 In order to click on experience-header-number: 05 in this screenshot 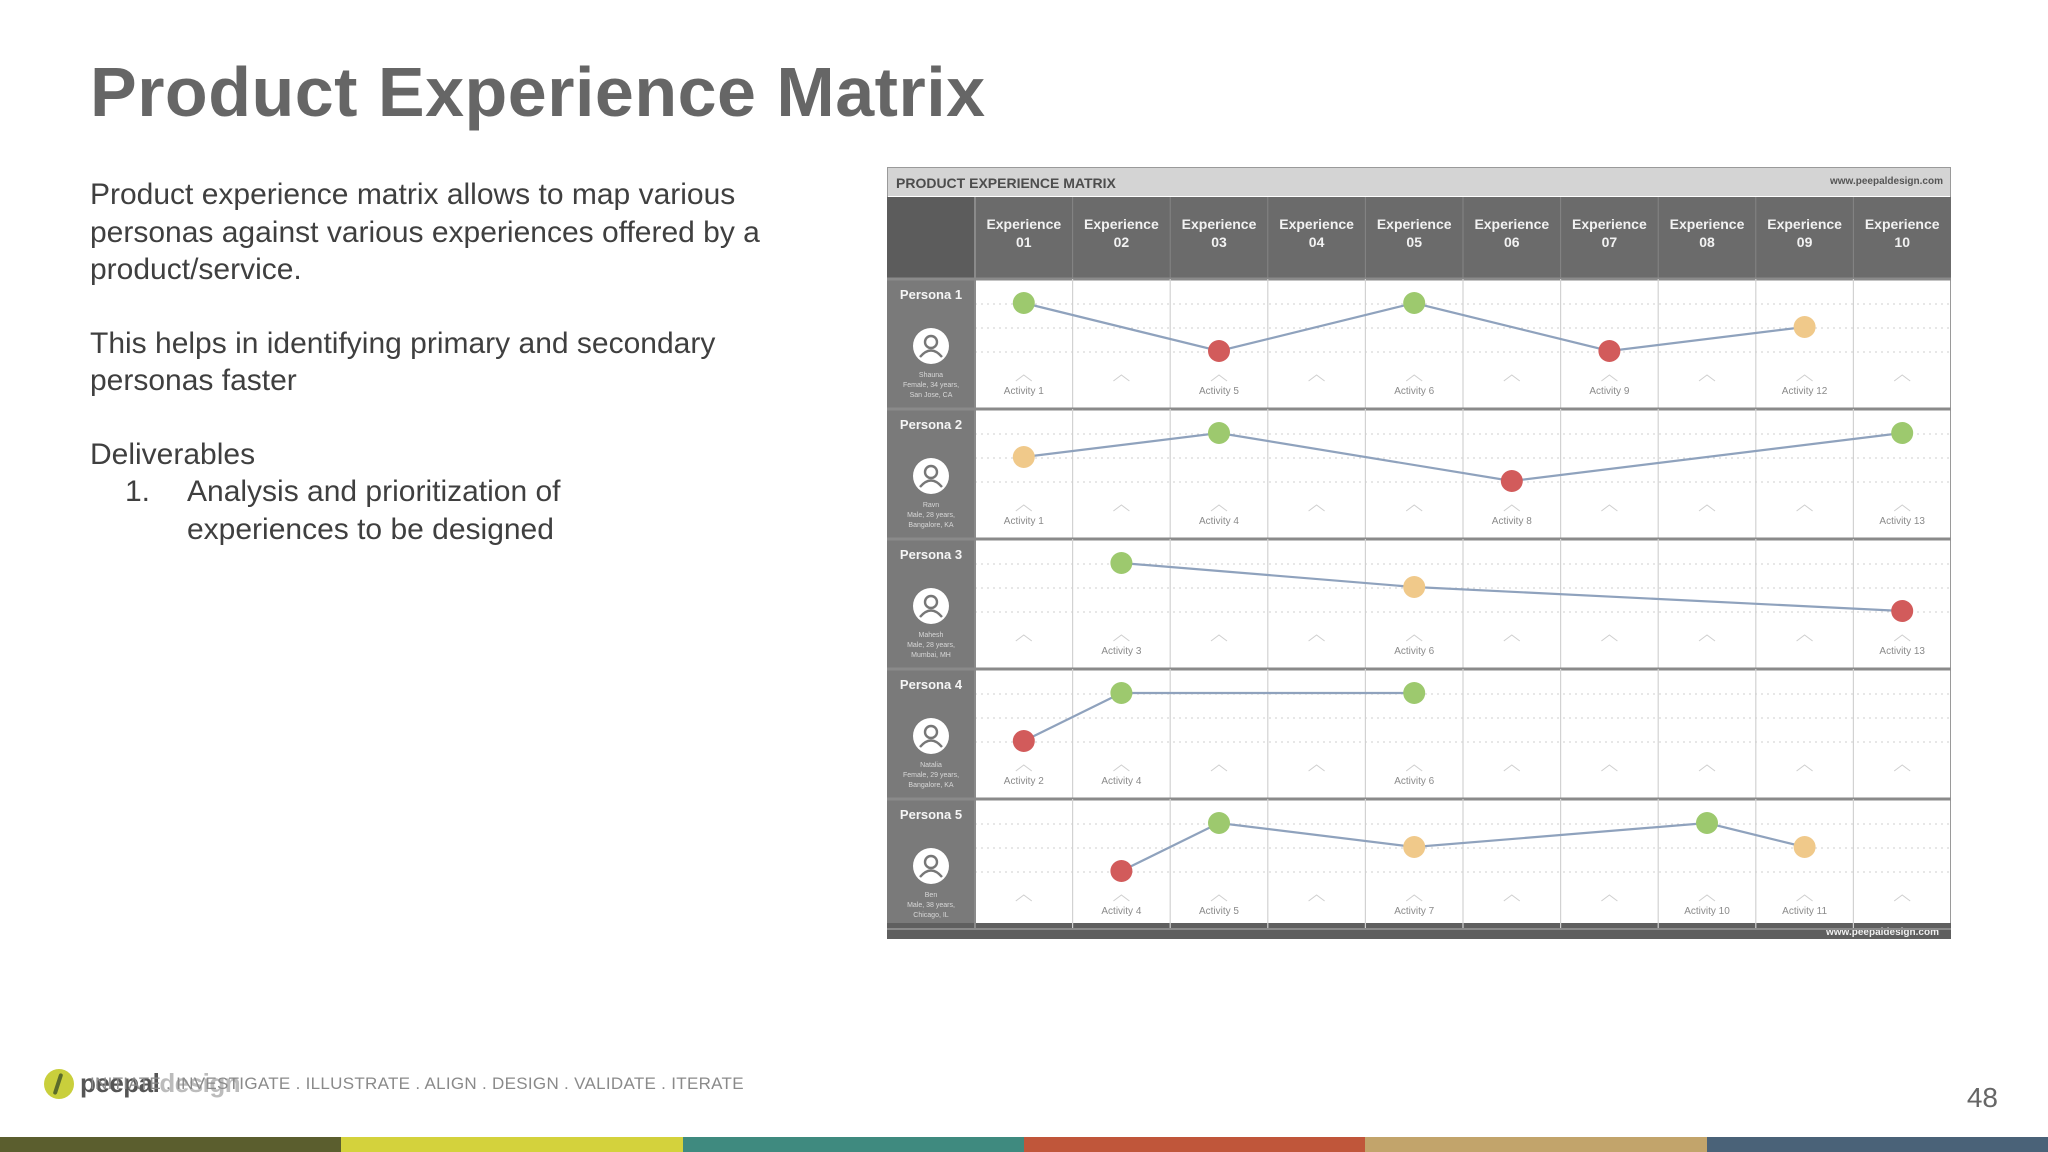, I will do `click(1414, 242)`.